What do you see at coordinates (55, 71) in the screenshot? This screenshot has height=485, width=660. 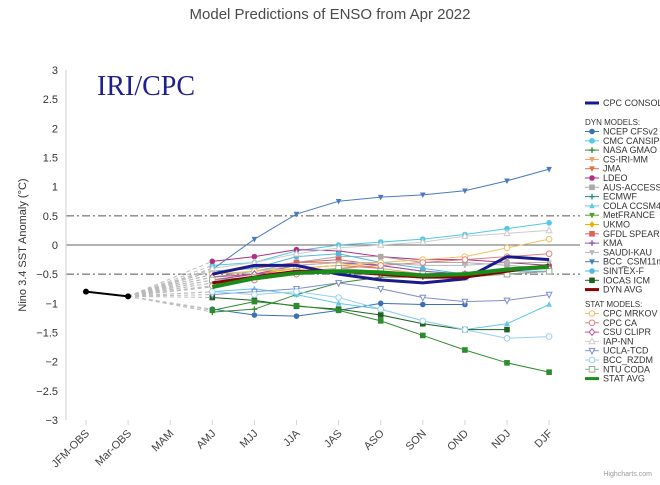 I see `y-tick-label: 3` at bounding box center [55, 71].